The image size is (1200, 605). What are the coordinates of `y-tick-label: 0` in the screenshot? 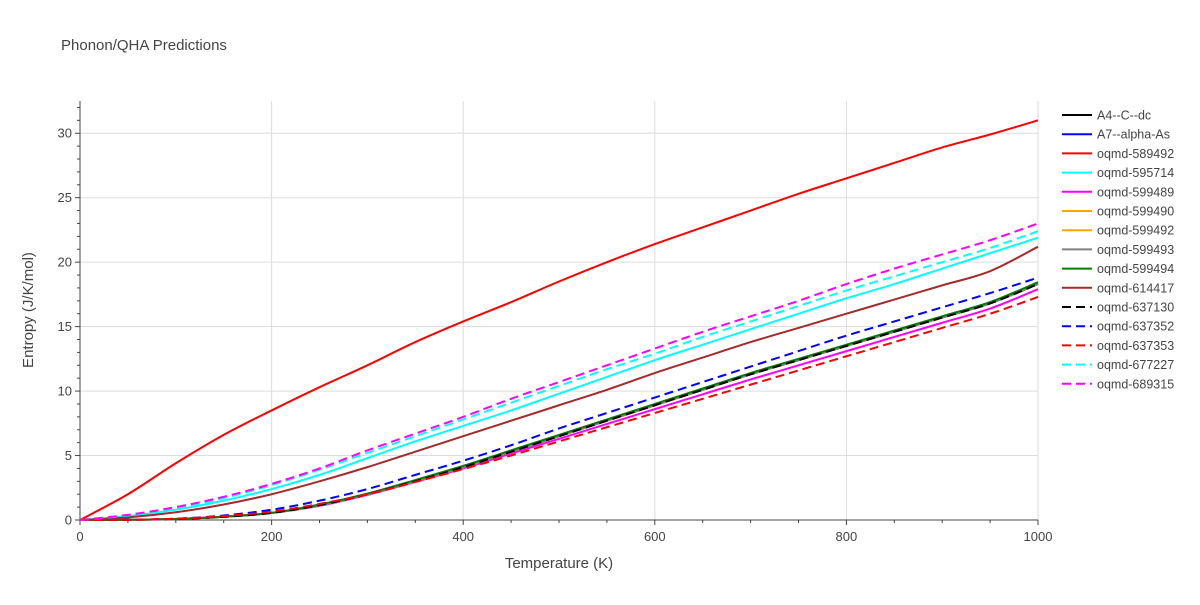 It's located at (68, 520).